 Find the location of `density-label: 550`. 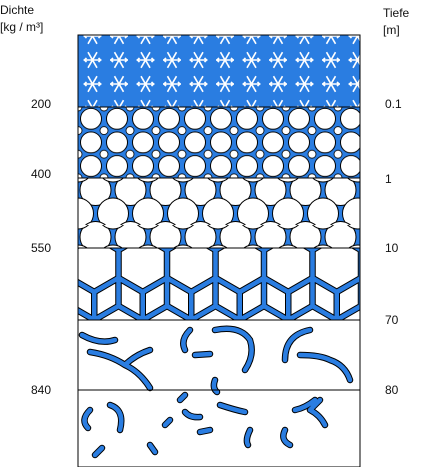

density-label: 550 is located at coordinates (41, 248).